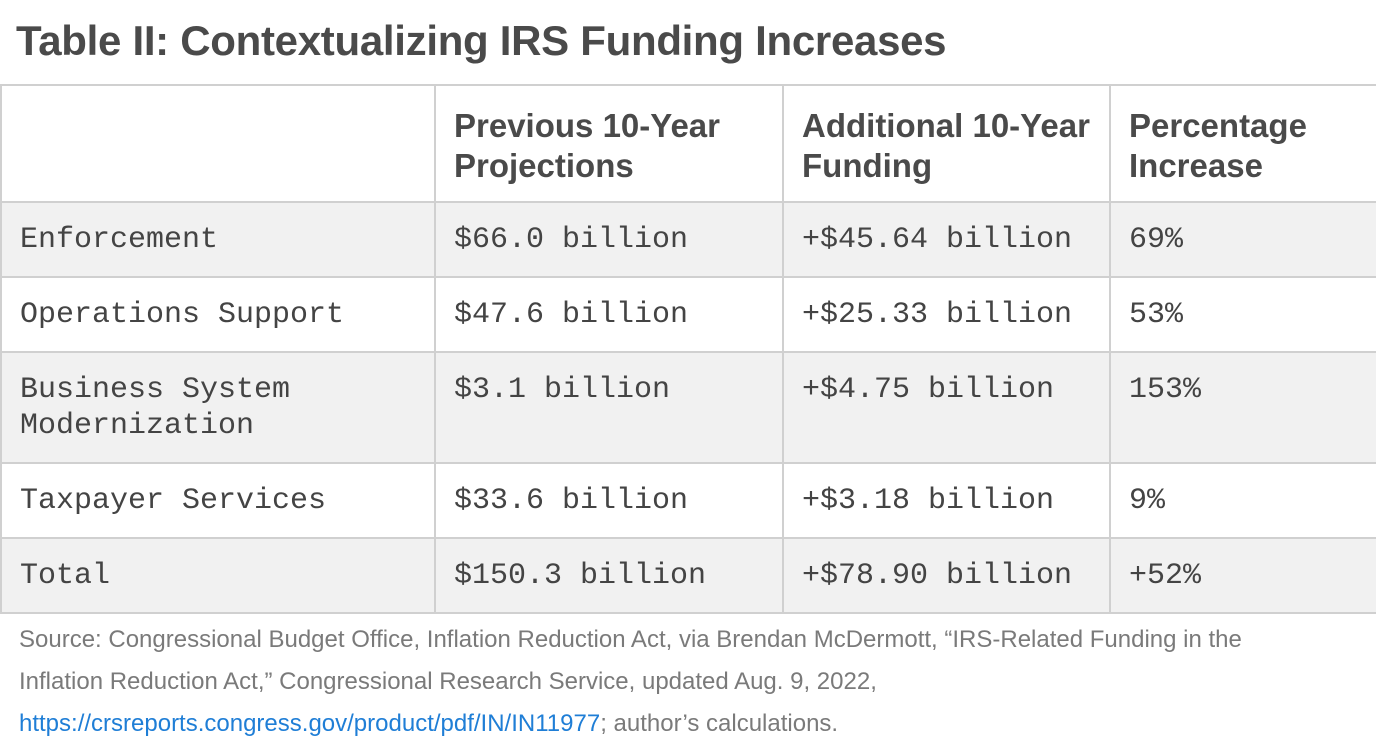 This screenshot has width=1376, height=754. Describe the element at coordinates (1242, 407) in the screenshot. I see `percentage-increase-value: 153%` at that location.